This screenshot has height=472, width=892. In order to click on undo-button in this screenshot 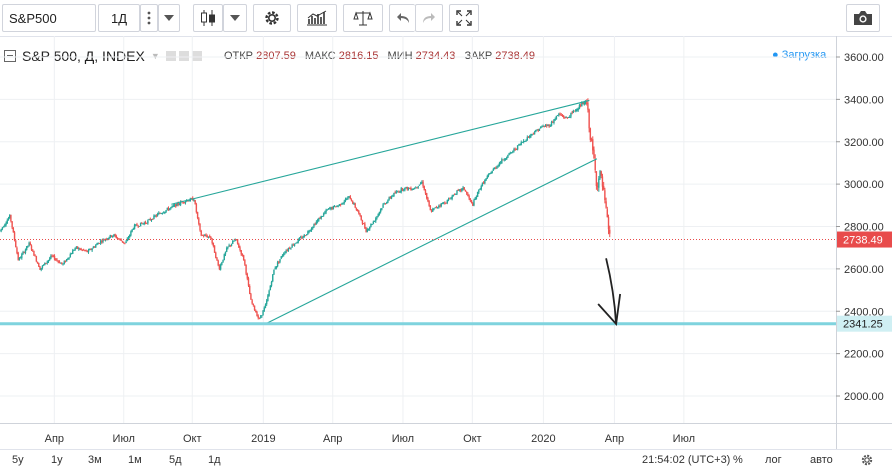, I will do `click(402, 18)`.